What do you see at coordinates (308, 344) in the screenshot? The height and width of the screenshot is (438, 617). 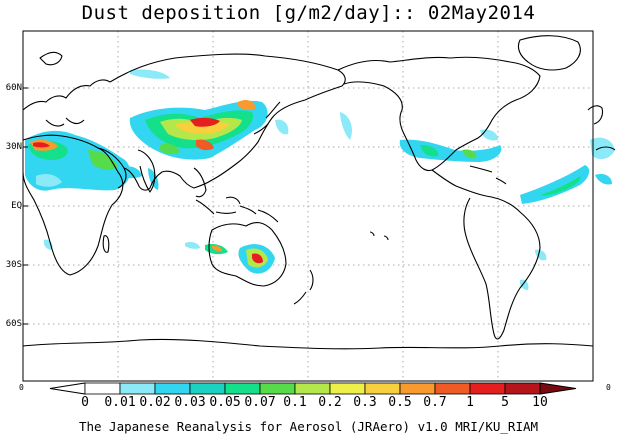 I see `antarctica-coast` at bounding box center [308, 344].